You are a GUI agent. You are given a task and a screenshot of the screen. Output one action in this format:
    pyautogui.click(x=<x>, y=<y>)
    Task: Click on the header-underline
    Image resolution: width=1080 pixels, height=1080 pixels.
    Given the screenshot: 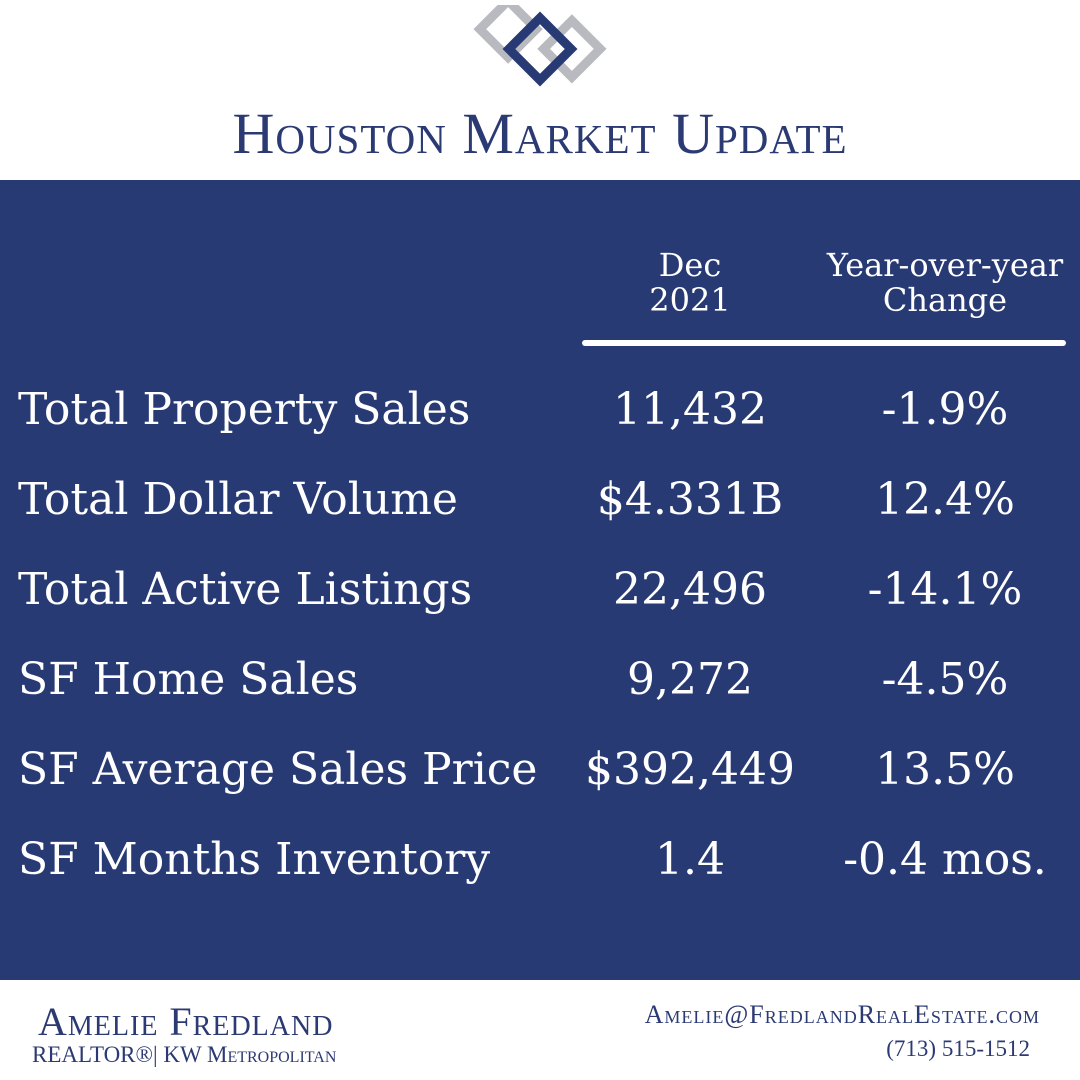 What is the action you would take?
    pyautogui.click(x=824, y=343)
    